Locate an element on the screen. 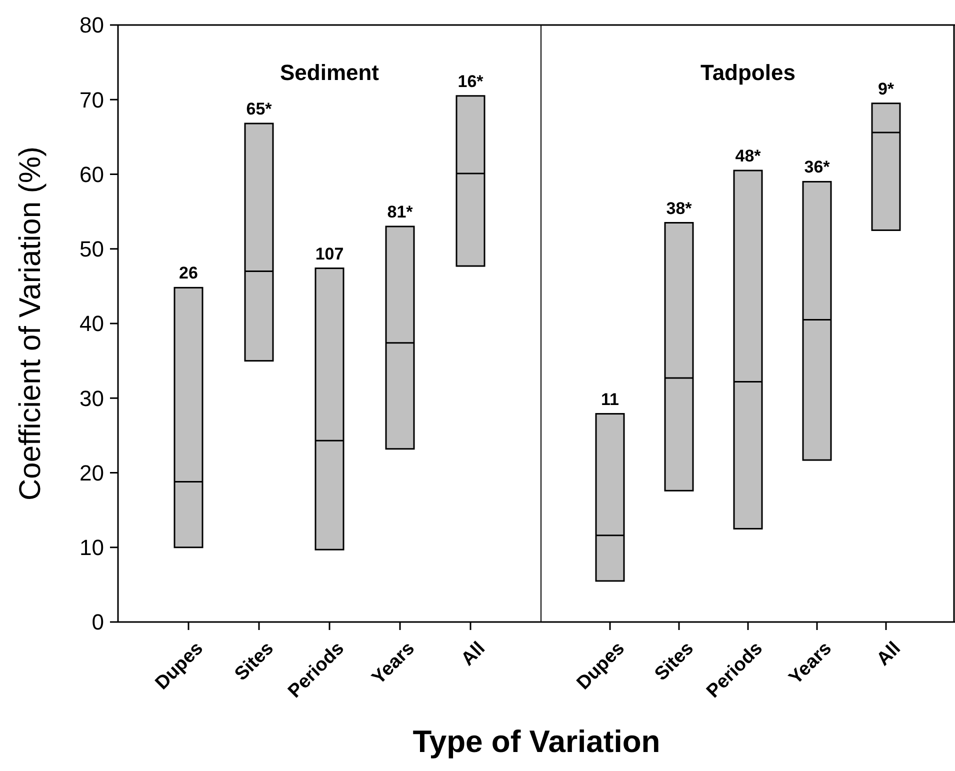 This screenshot has width=955, height=771. annotation: 26 is located at coordinates (188, 273).